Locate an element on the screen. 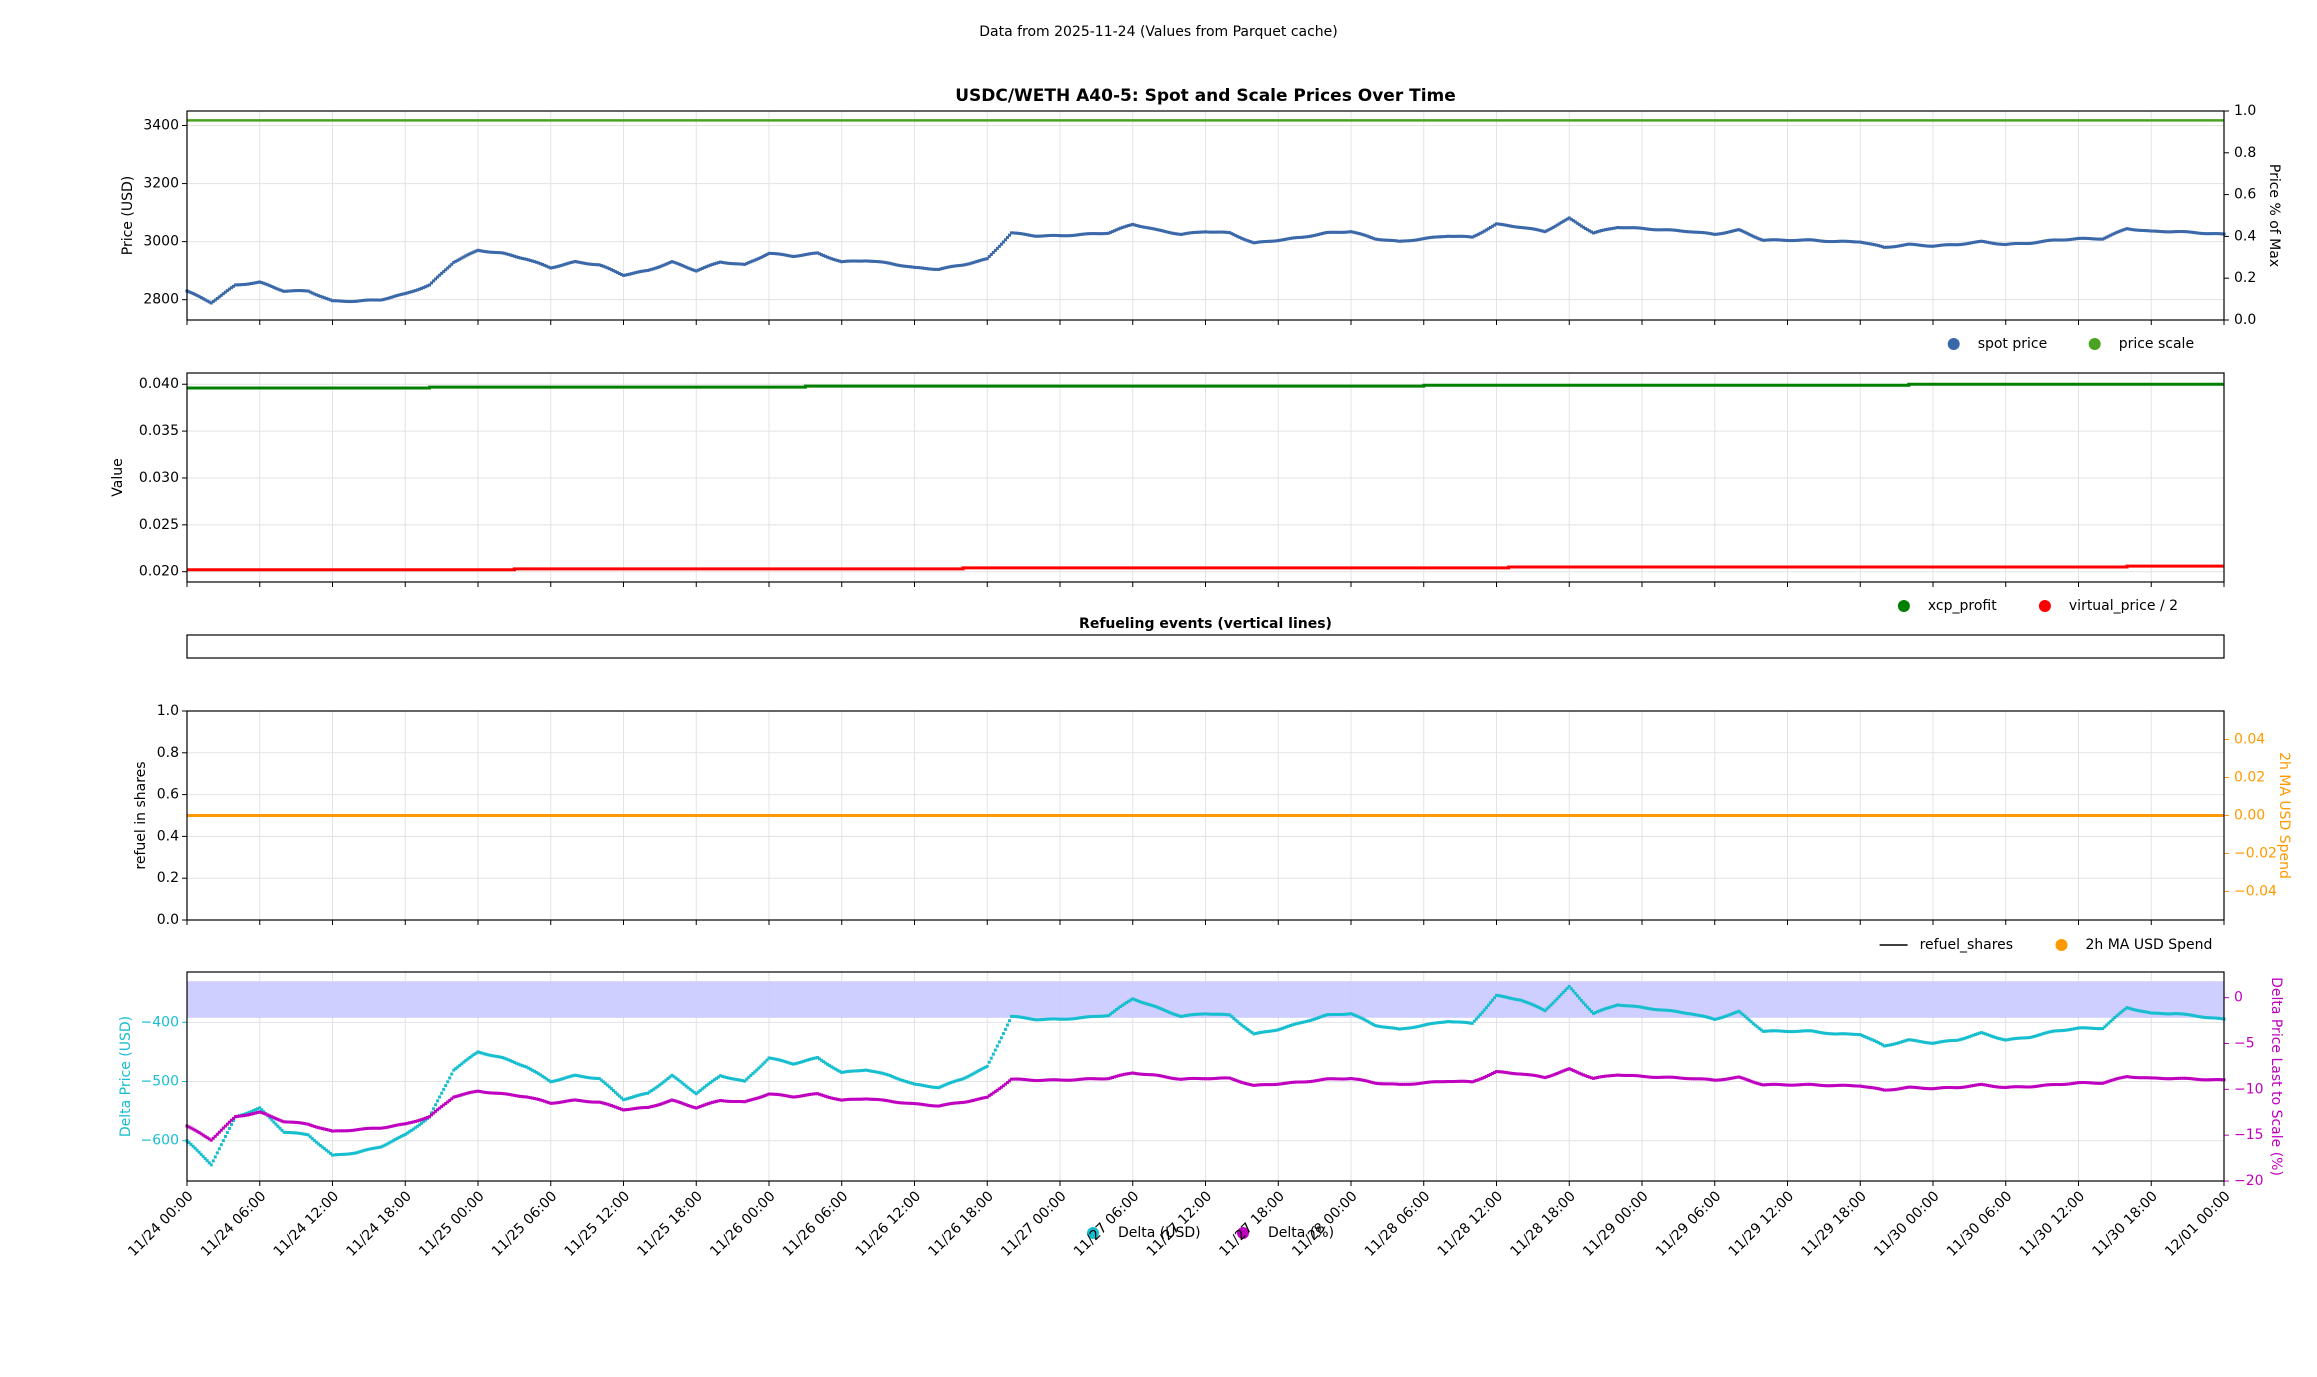  y-tick-label: 0.6 is located at coordinates (168, 795).